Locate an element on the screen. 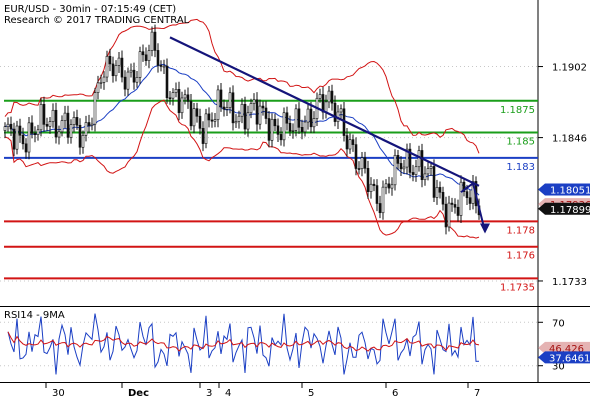 Image resolution: width=590 pixels, height=405 pixels. projection-path is located at coordinates (473, 206).